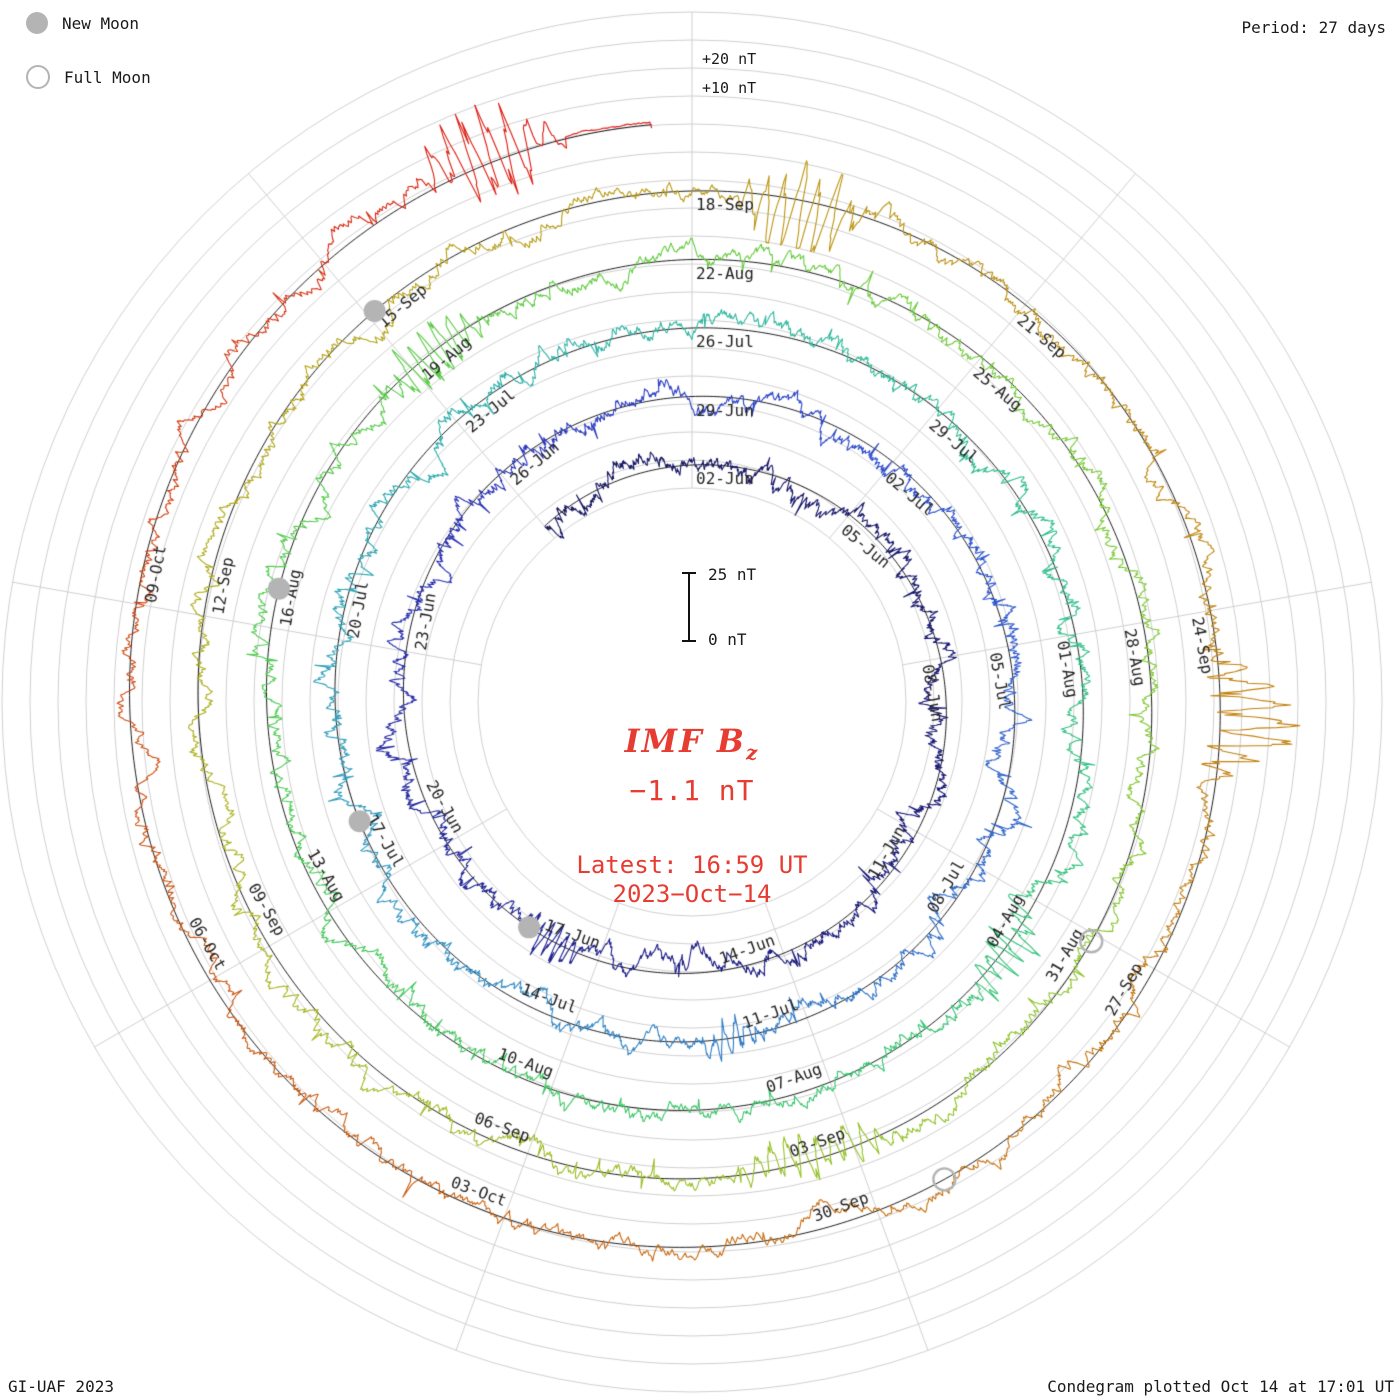 The image size is (1400, 1400). What do you see at coordinates (61, 1386) in the screenshot?
I see `credit-label: GI-UAF 2023` at bounding box center [61, 1386].